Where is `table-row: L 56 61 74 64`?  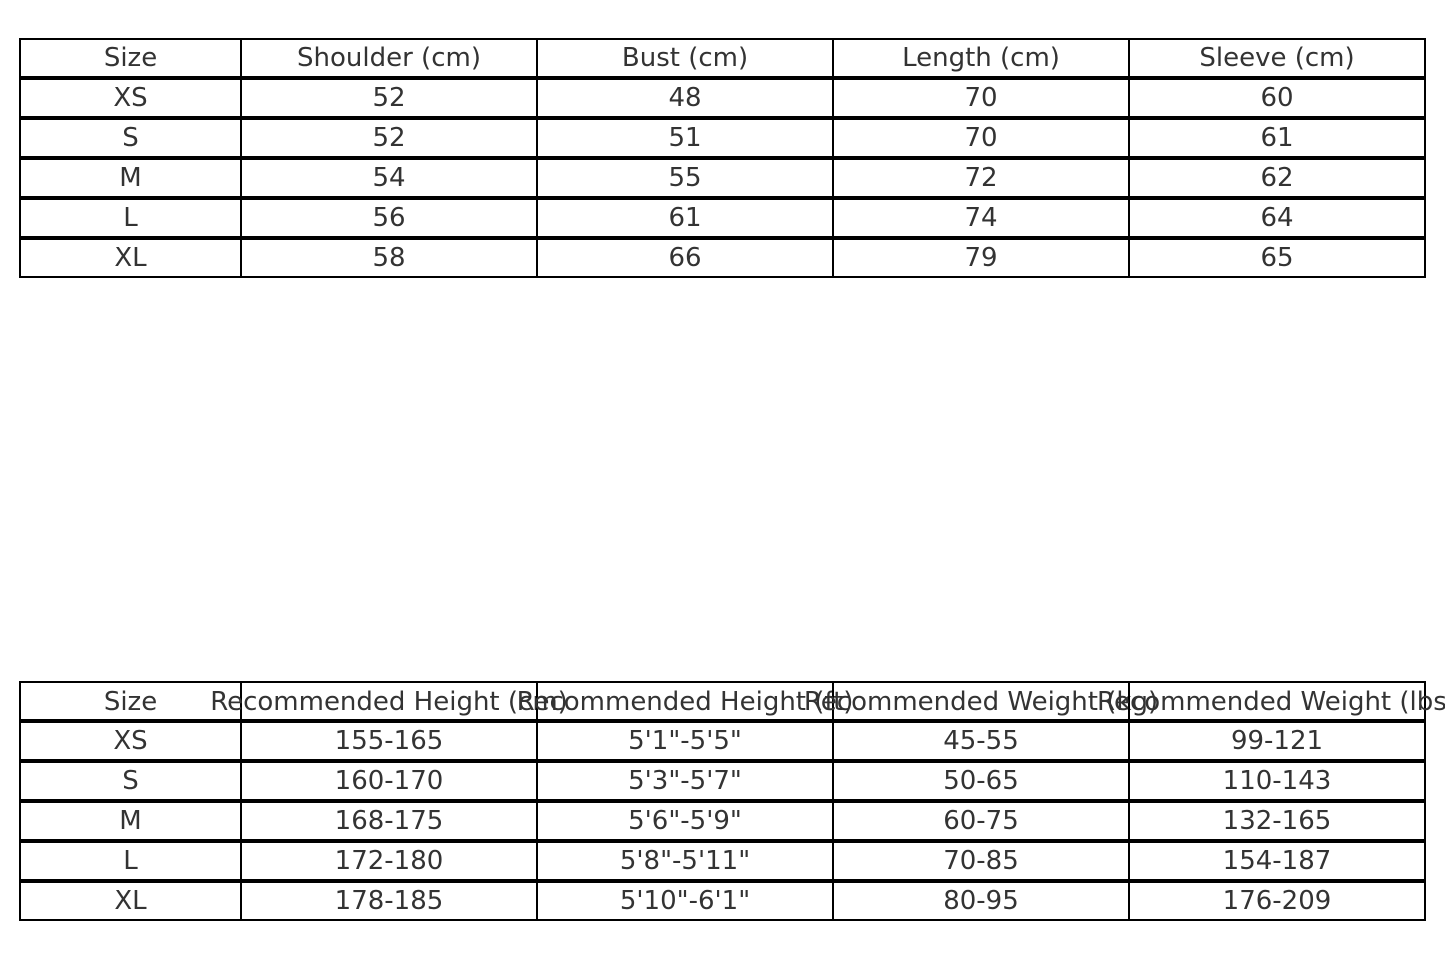
table-row: L 56 61 74 64 is located at coordinates (722, 218).